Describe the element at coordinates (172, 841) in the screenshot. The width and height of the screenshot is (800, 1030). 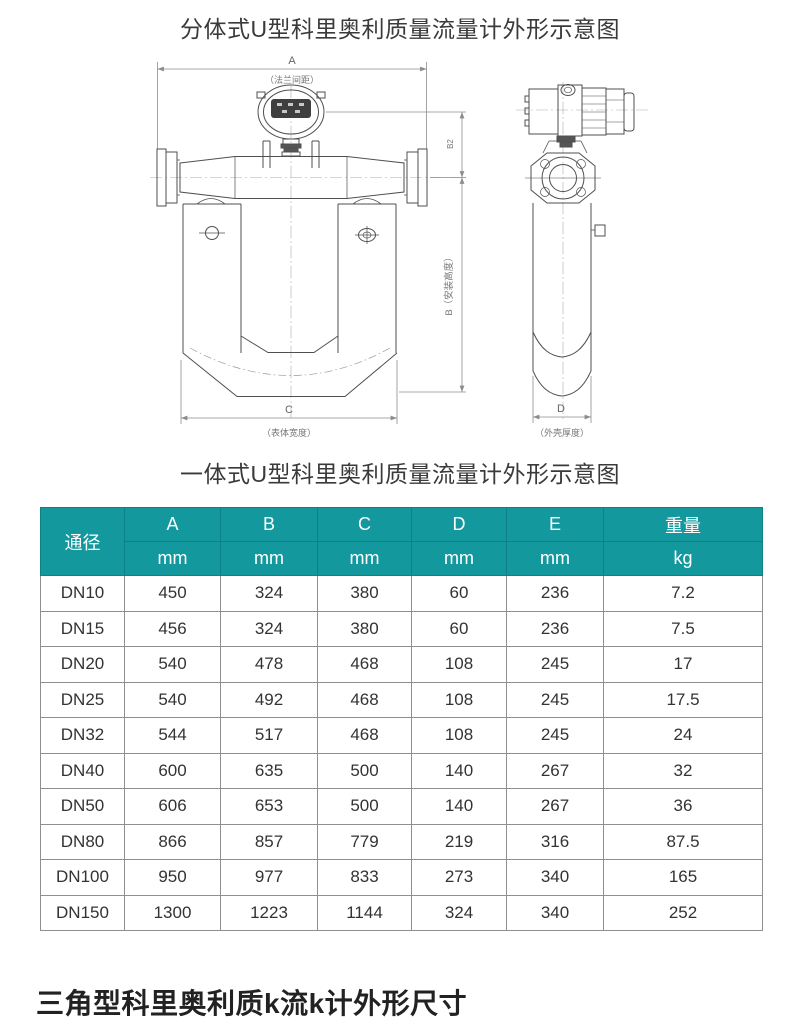
I see `cell-value: 866` at that location.